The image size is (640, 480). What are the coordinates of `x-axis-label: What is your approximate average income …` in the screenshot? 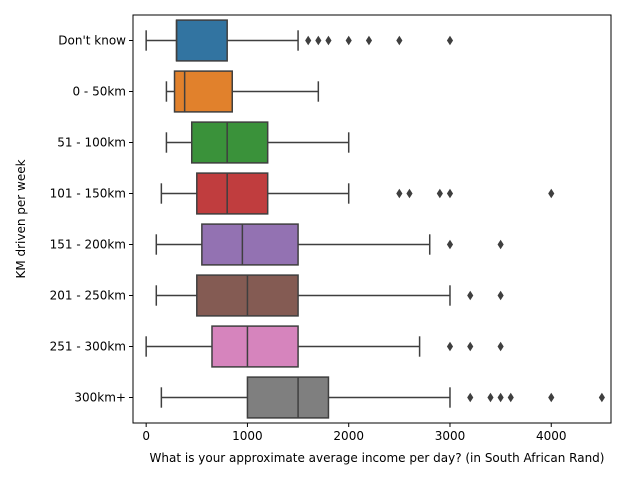 It's located at (377, 458).